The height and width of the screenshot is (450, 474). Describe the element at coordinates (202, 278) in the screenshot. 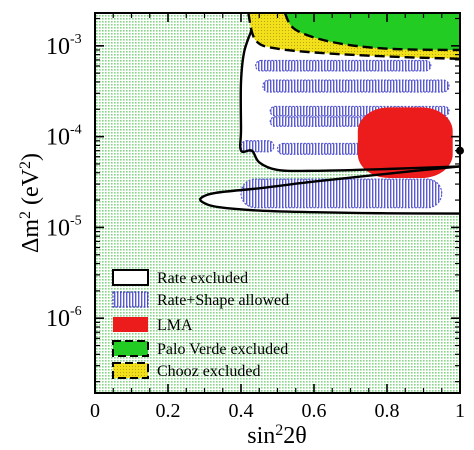

I see `legend-label: Rate excluded` at that location.